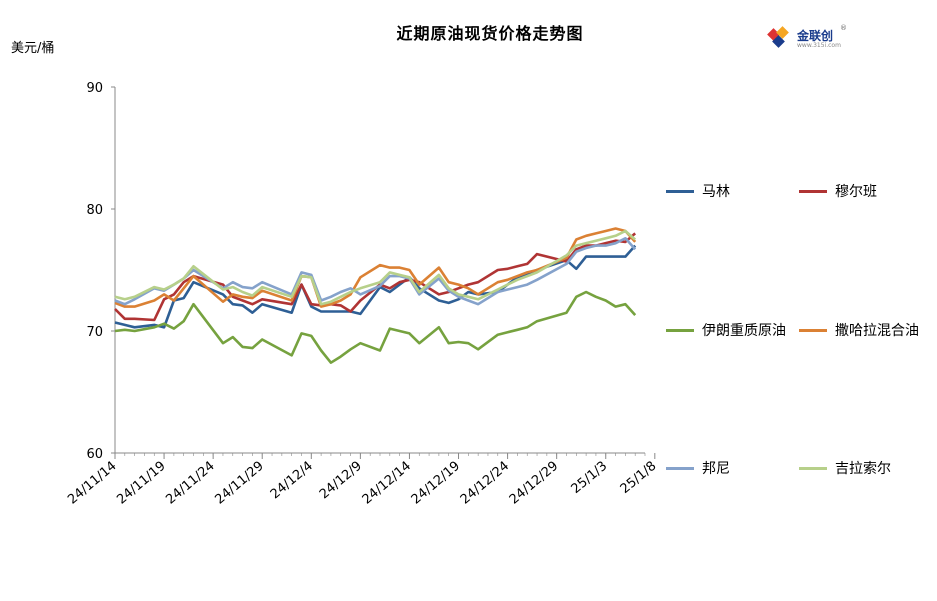  Describe the element at coordinates (716, 192) in the screenshot. I see `legend-label: 马林` at that location.